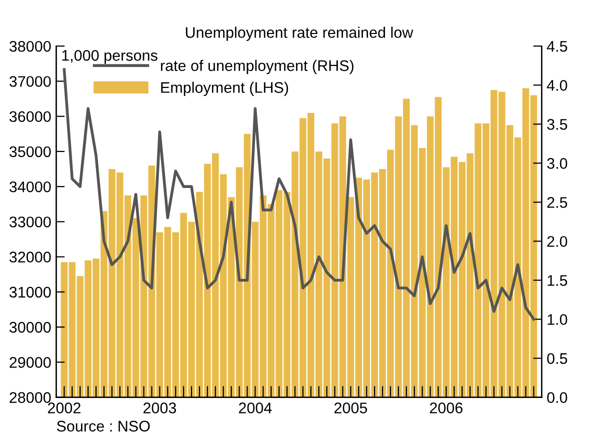 The image size is (592, 439). Describe the element at coordinates (64, 408) in the screenshot. I see `x-tick-label: 2002` at that location.